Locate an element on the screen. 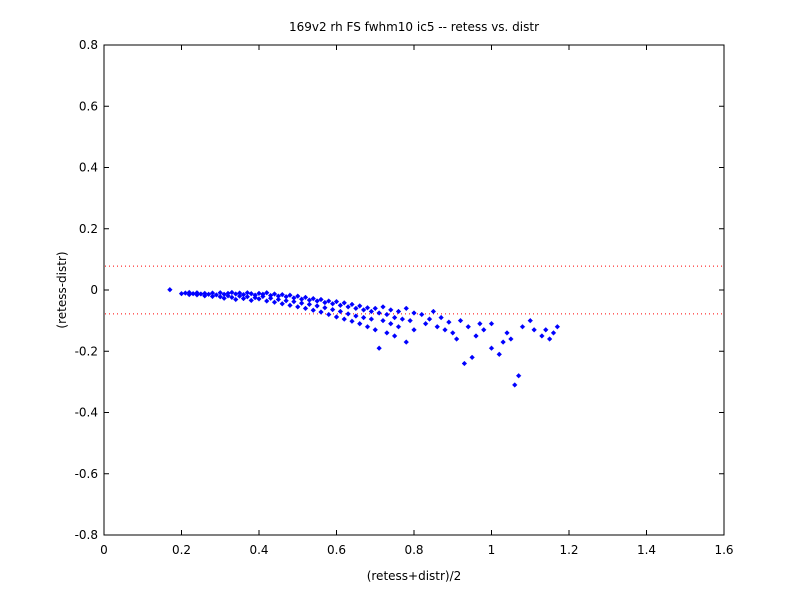 The width and height of the screenshot is (800, 600). x-tick-label: 0 is located at coordinates (104, 550).